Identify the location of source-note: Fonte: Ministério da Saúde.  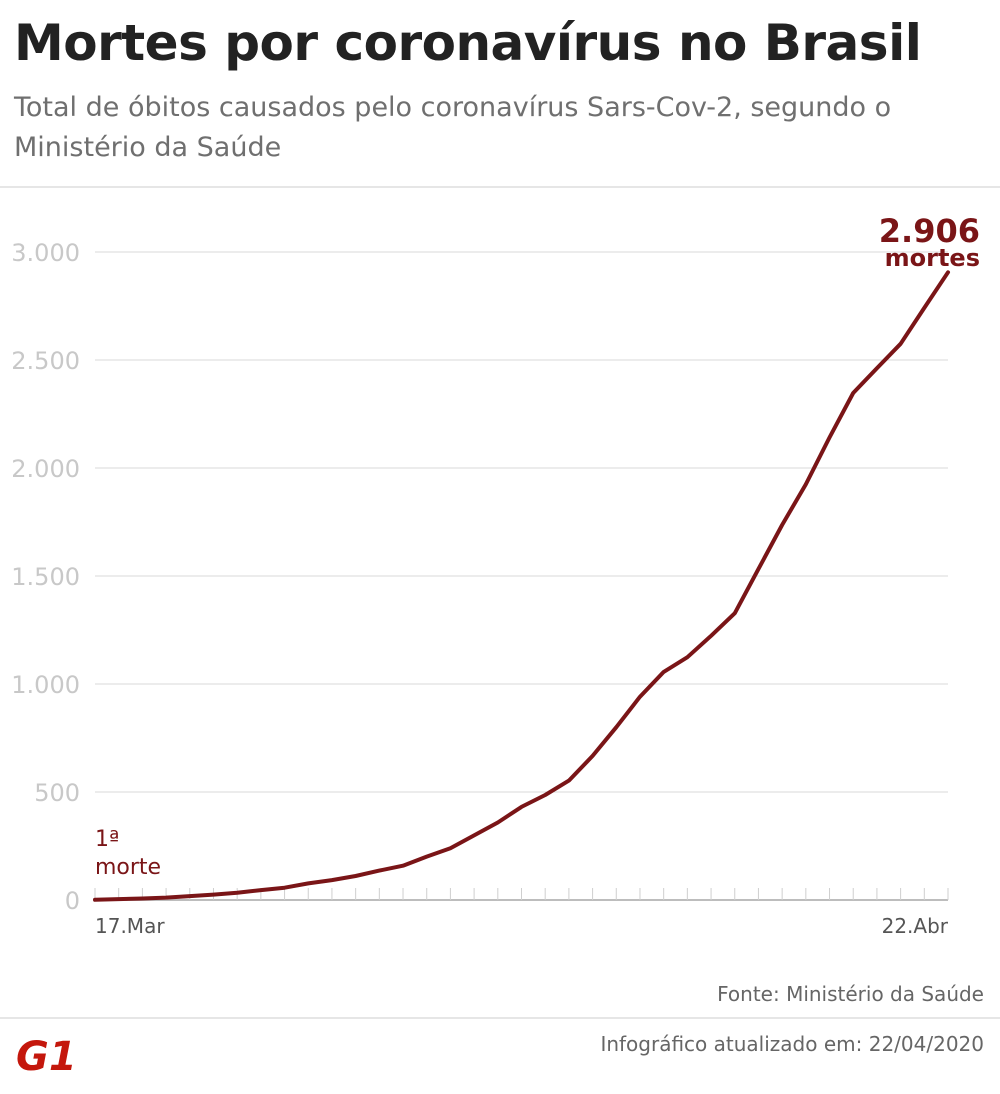
(850, 994).